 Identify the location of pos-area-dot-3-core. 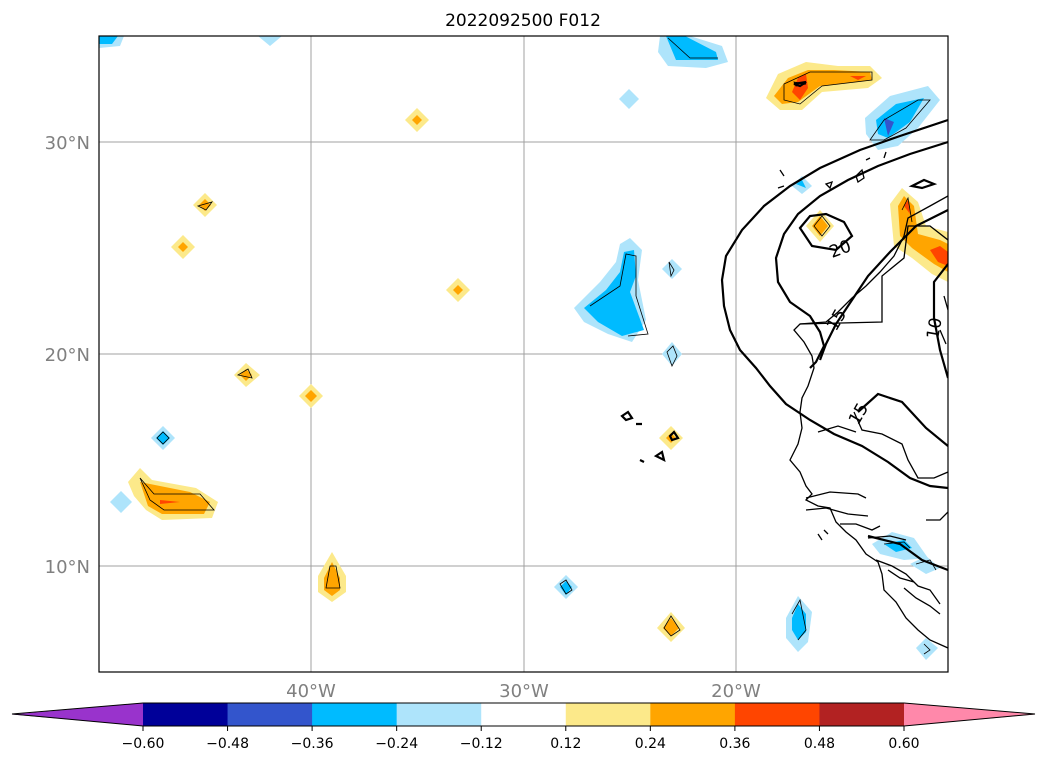
(183, 247).